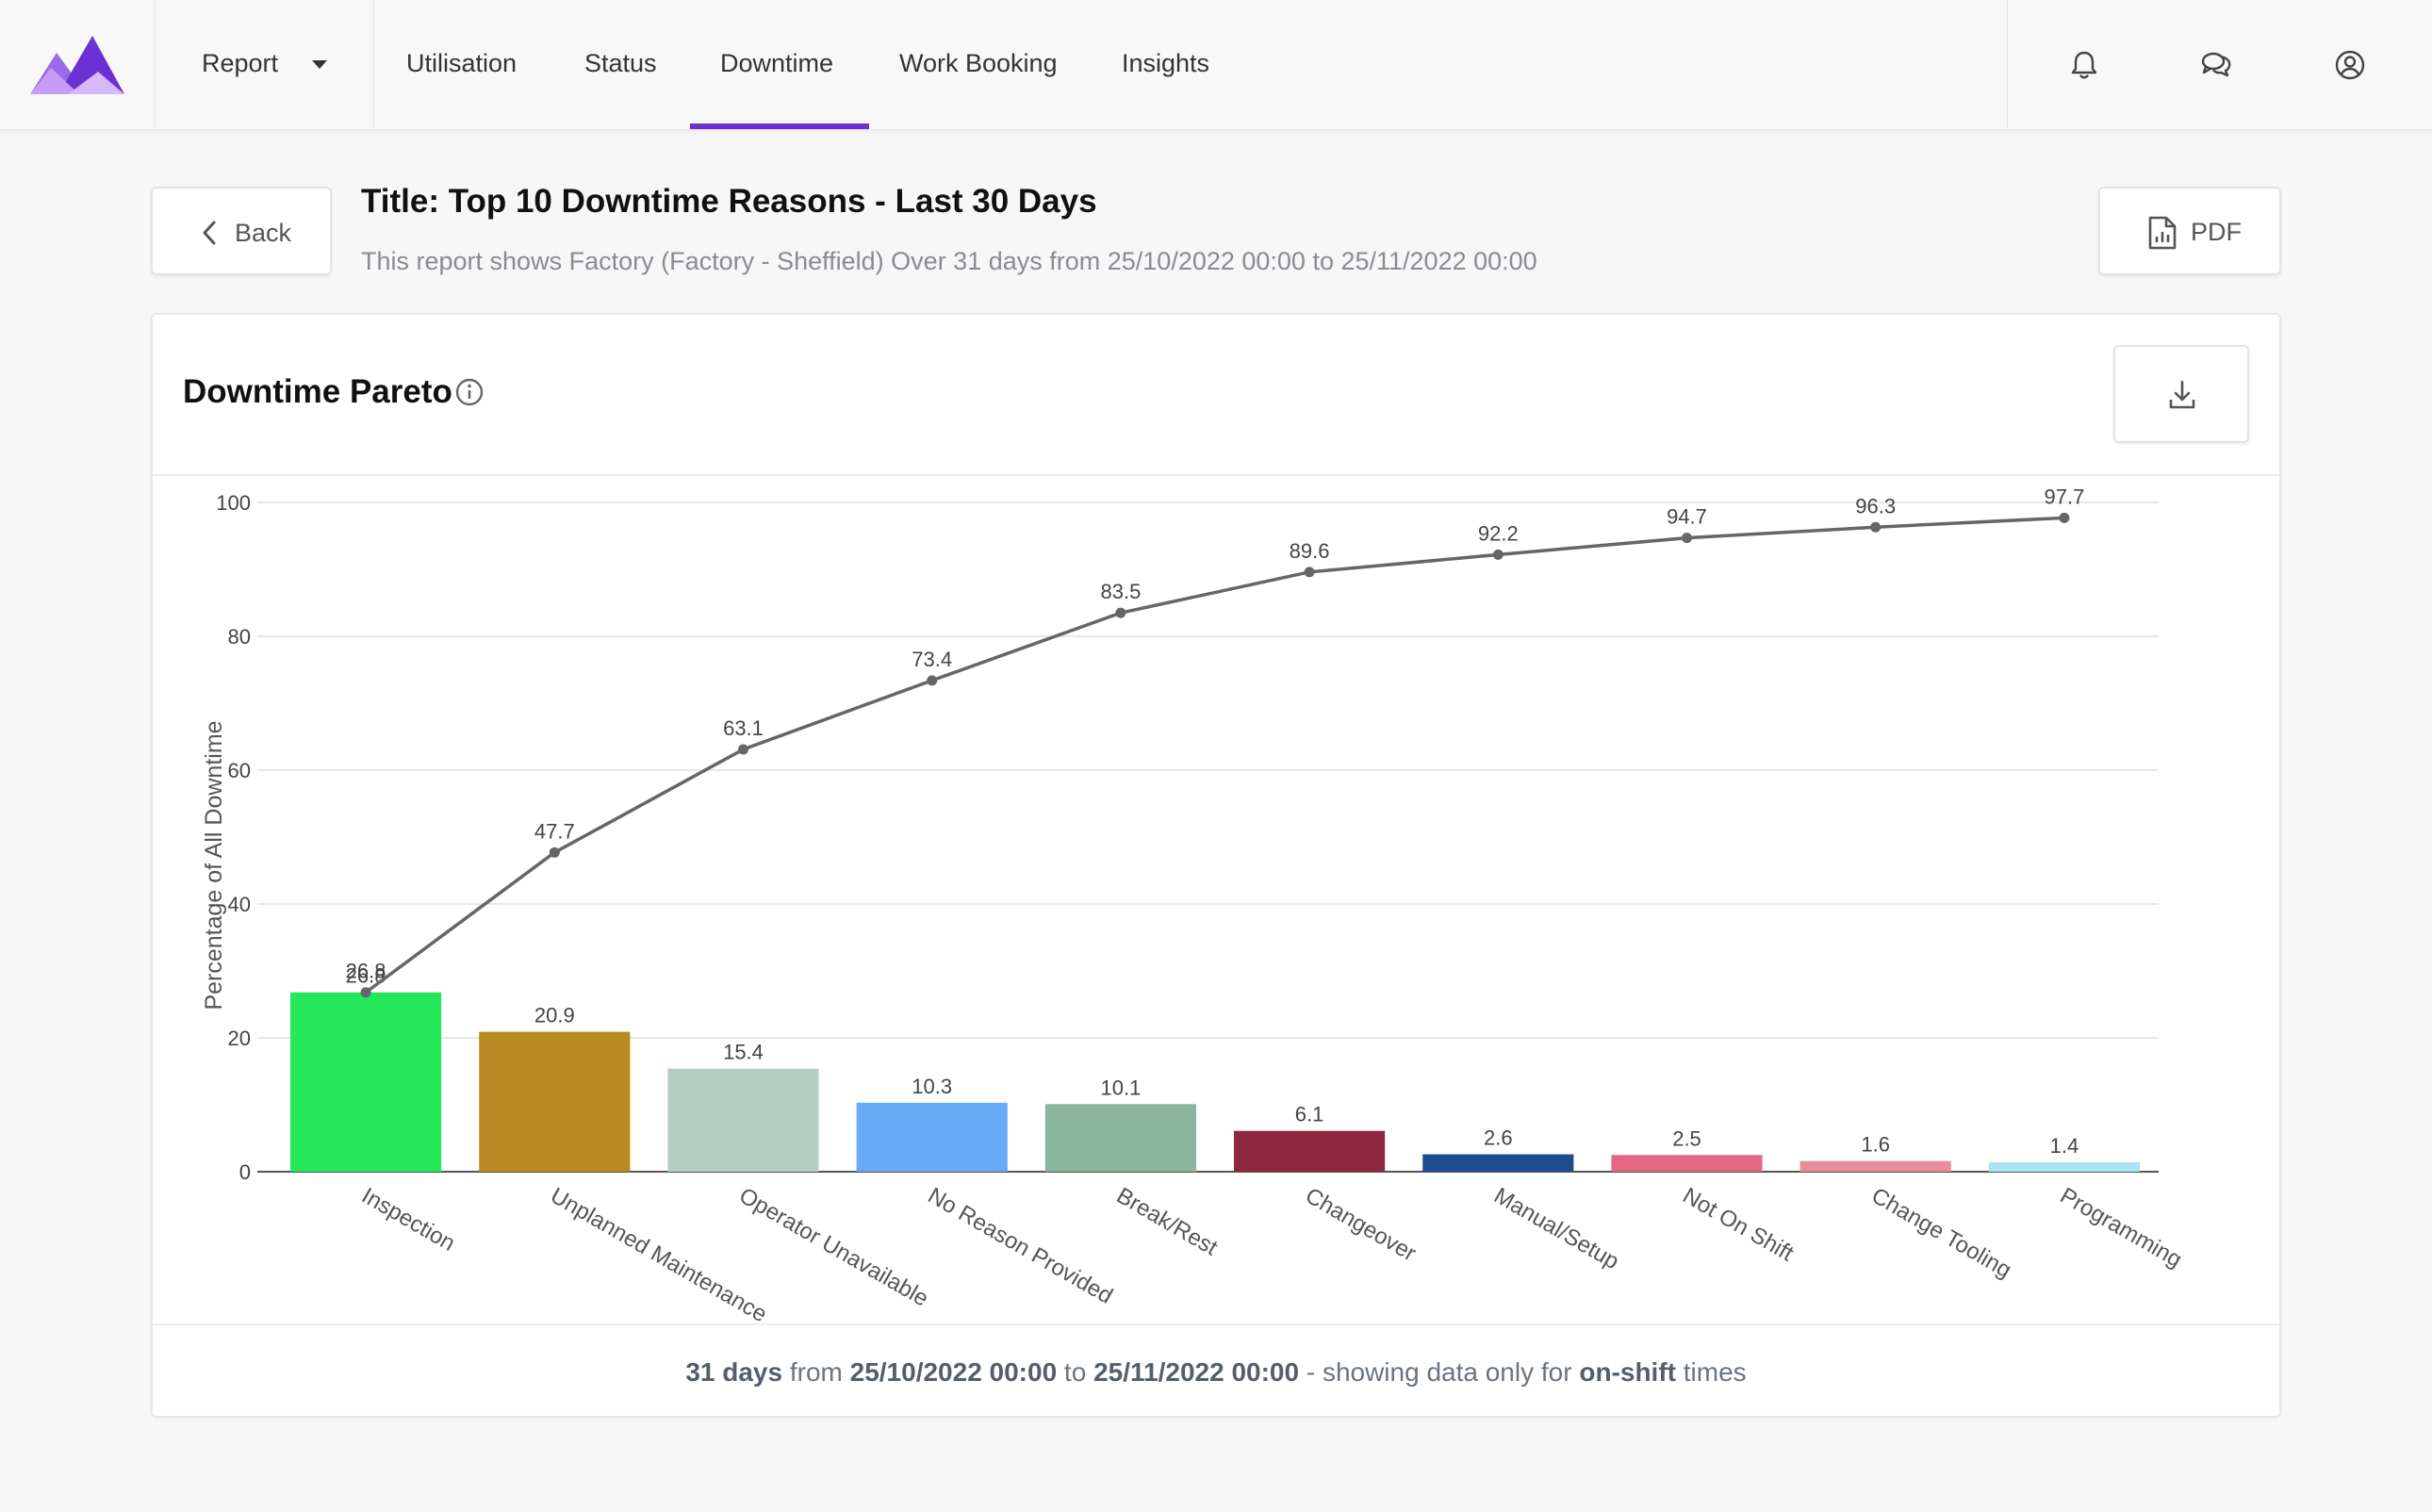 The image size is (2432, 1512). Describe the element at coordinates (1875, 1145) in the screenshot. I see `bar-value-label: 1.6` at that location.